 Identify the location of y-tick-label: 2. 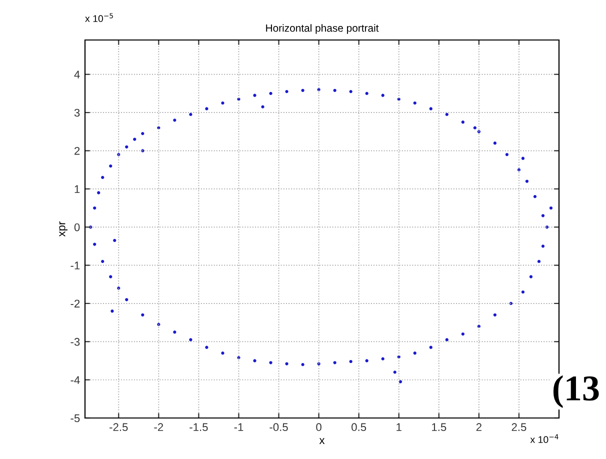
(77, 150).